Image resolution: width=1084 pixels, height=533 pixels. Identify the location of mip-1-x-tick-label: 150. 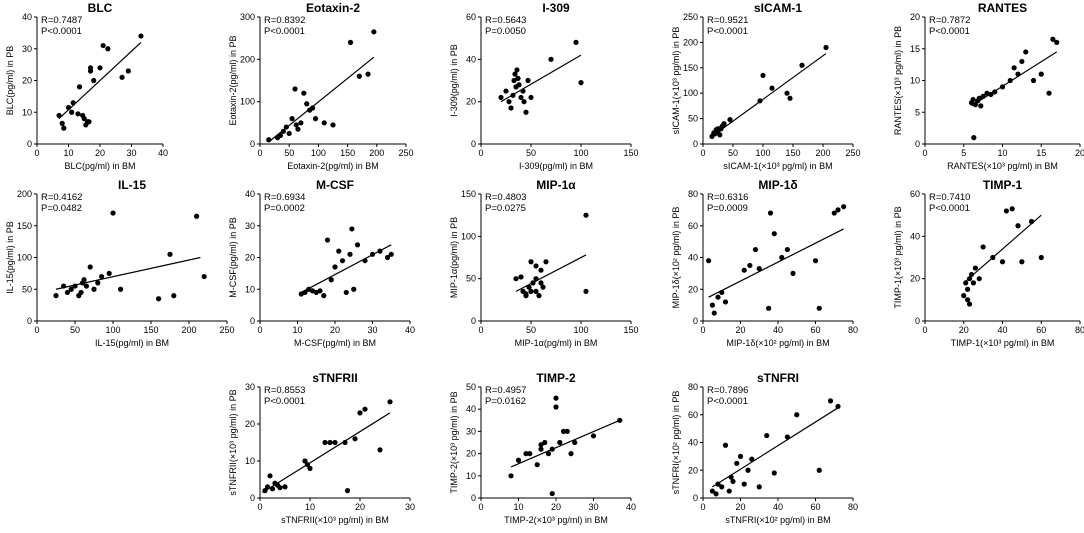
(630, 330).